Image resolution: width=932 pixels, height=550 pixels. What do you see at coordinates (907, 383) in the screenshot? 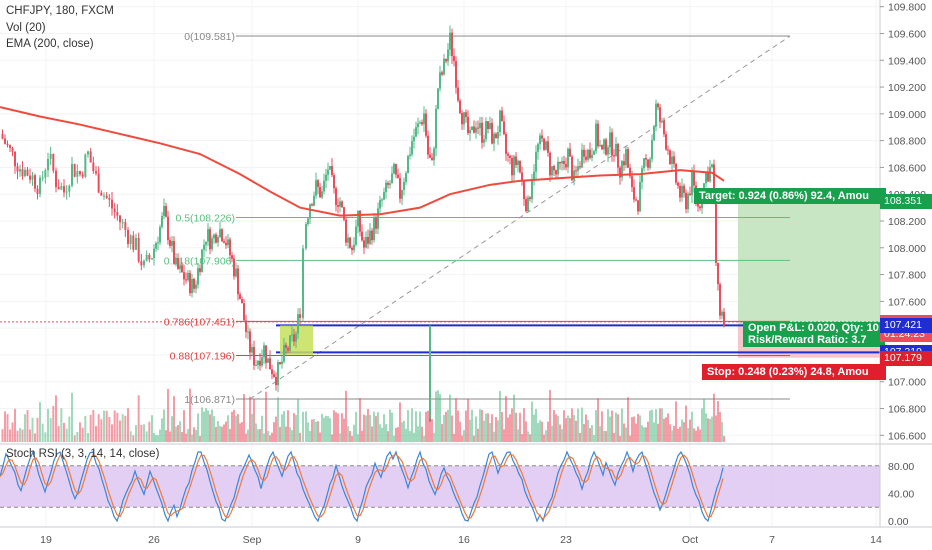
I see `price-tick-label: 107.000` at bounding box center [907, 383].